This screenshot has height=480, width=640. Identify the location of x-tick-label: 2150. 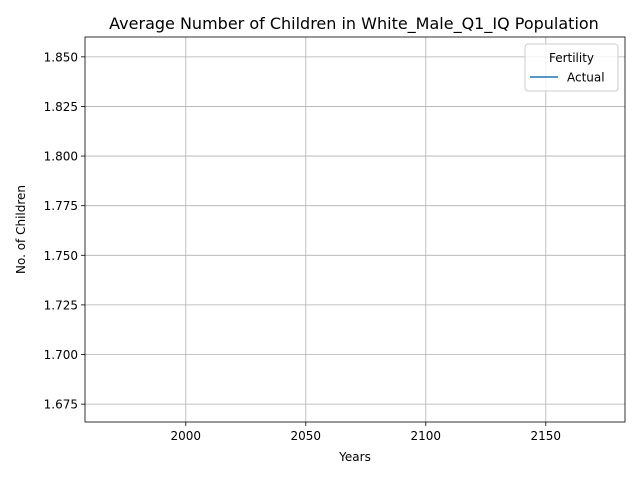
(546, 436).